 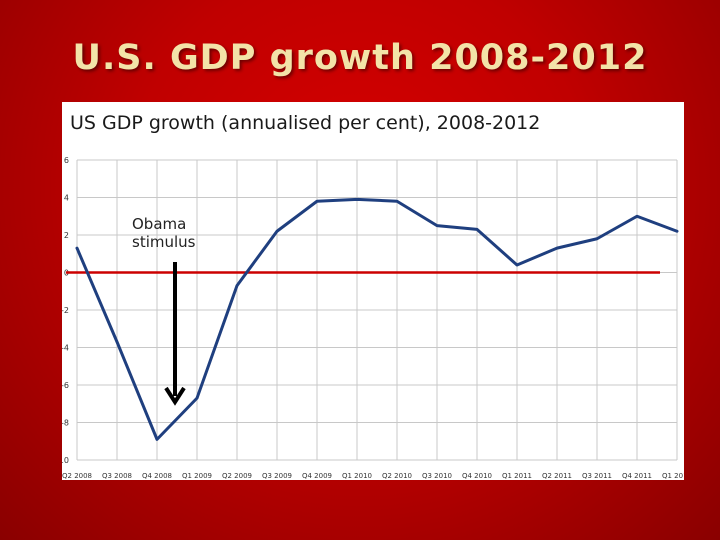 I want to click on x-tick-label: Q4 2008, so click(x=157, y=476).